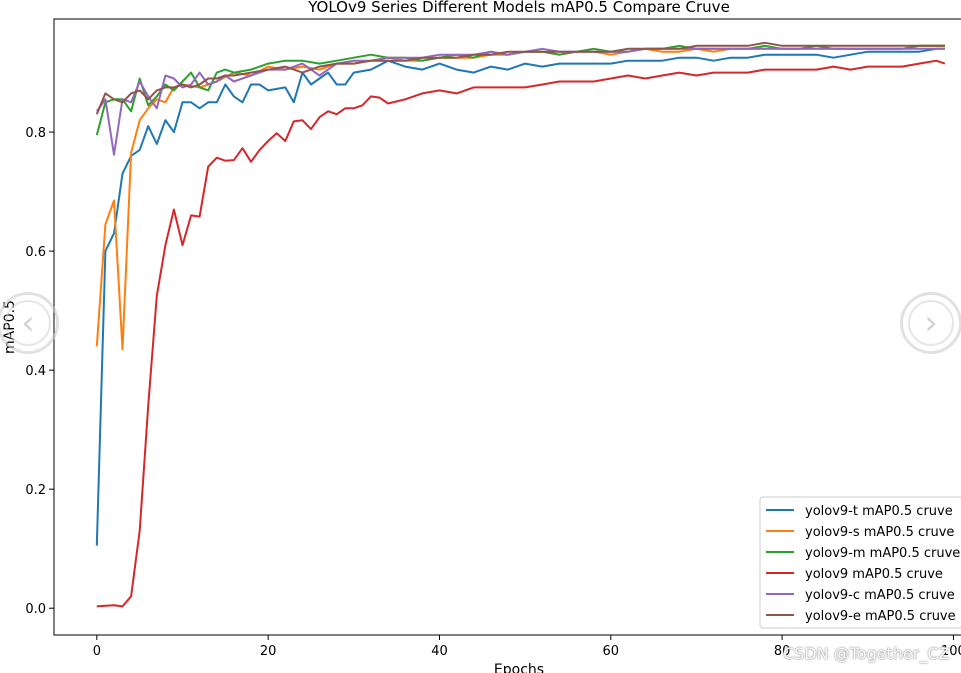 The image size is (961, 673). I want to click on chevron-right-icon: ›, so click(931, 323).